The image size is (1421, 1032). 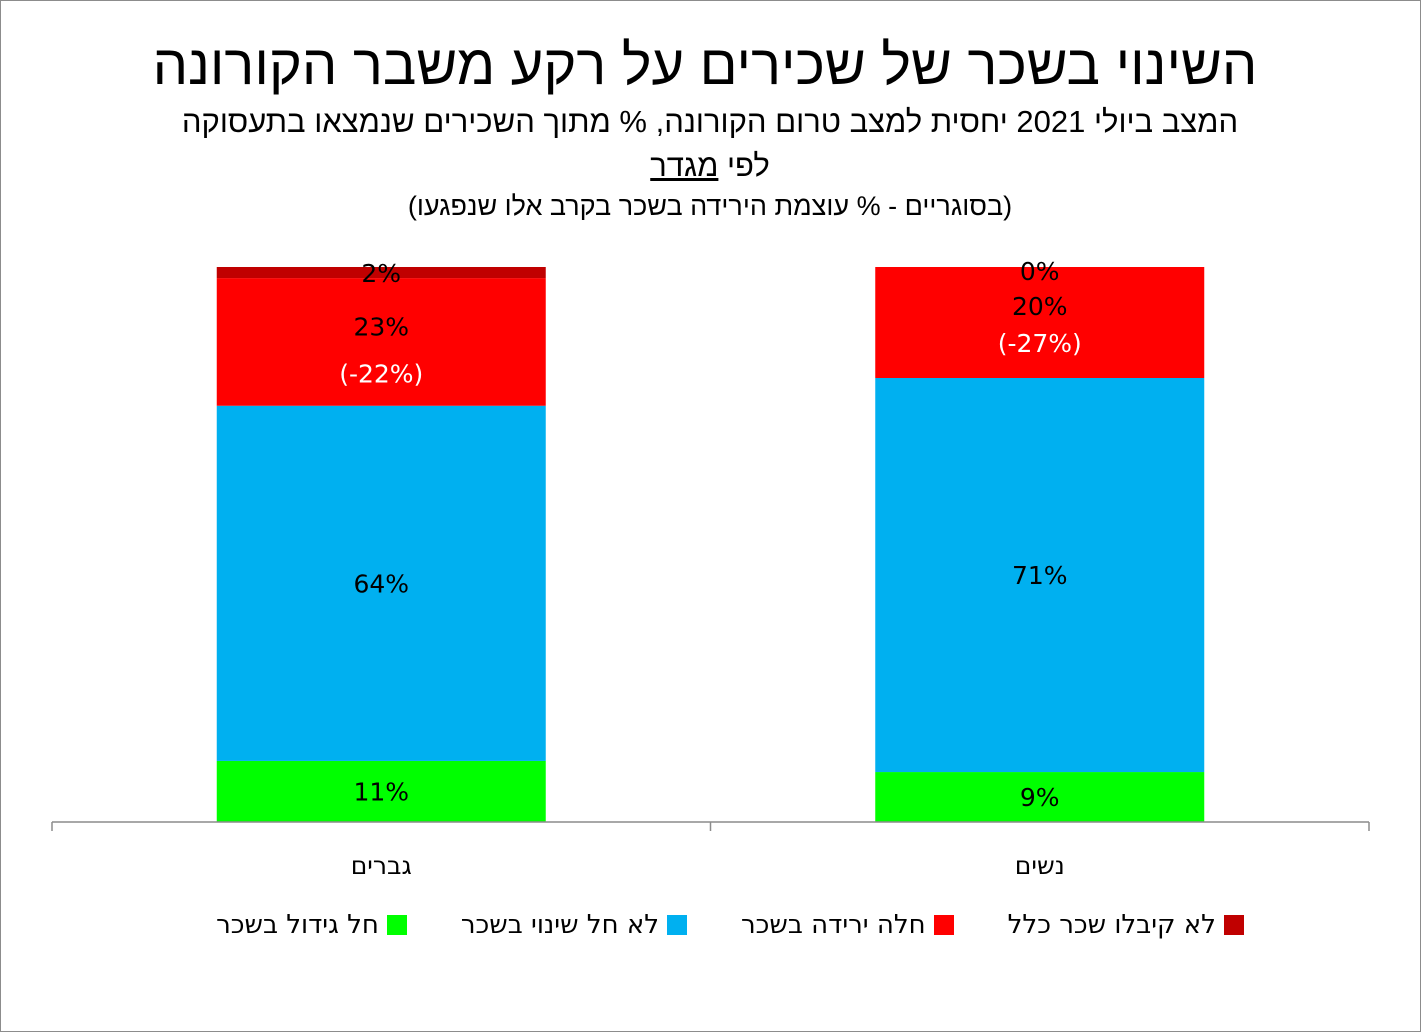 I want to click on data-label: 11%, so click(x=381, y=791).